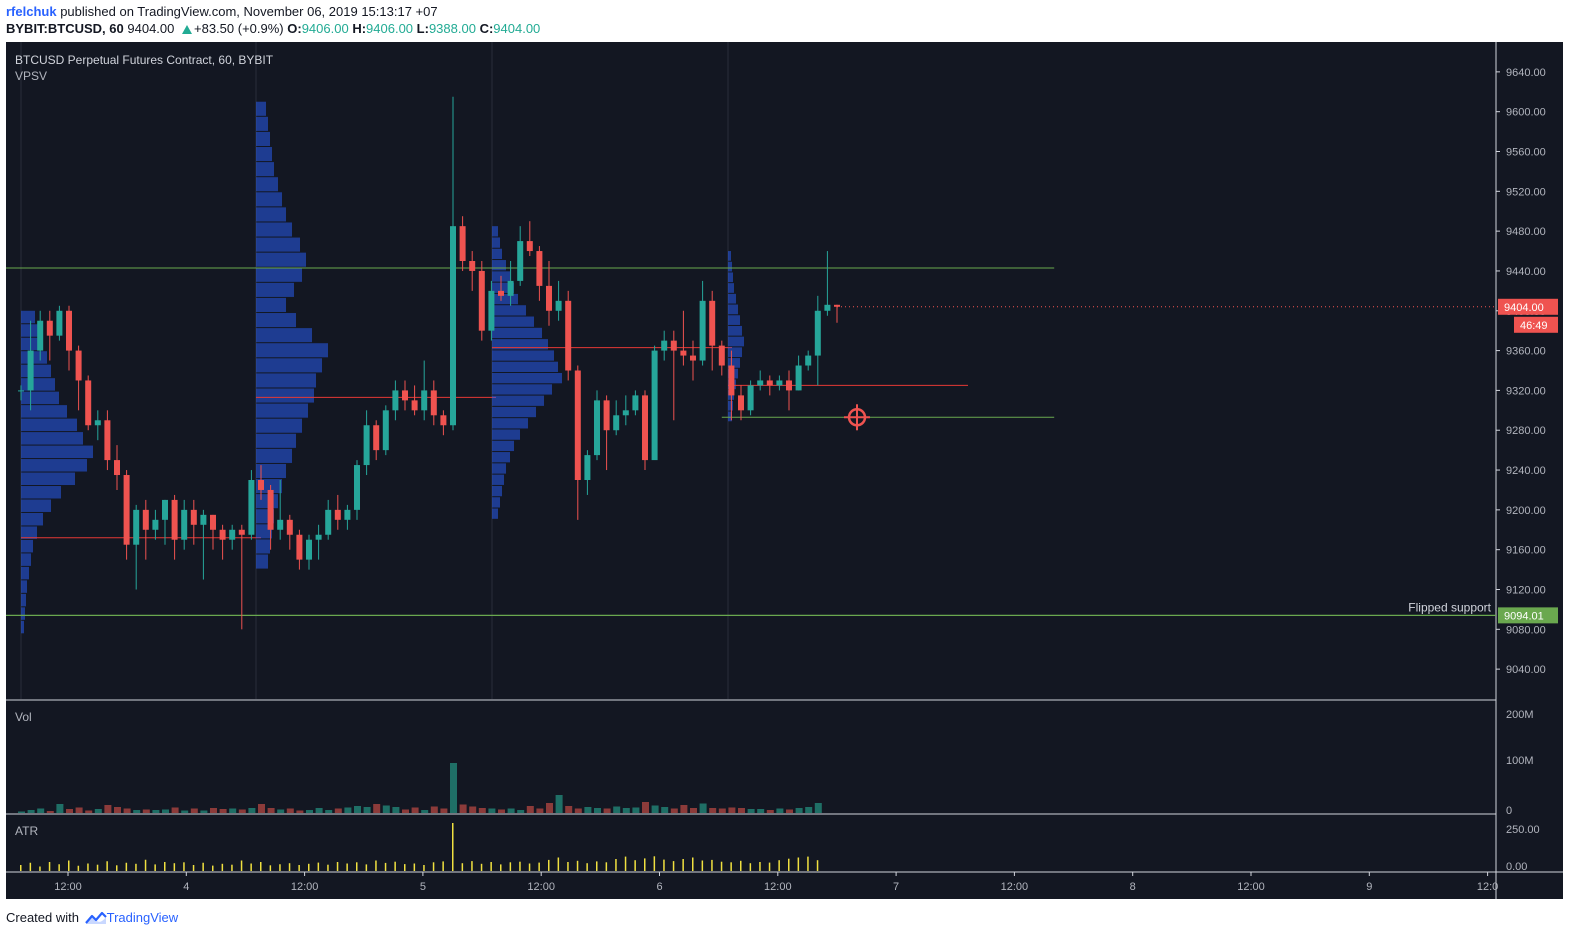 The width and height of the screenshot is (1588, 948). What do you see at coordinates (1526, 192) in the screenshot?
I see `price-tick-label: 9520.00` at bounding box center [1526, 192].